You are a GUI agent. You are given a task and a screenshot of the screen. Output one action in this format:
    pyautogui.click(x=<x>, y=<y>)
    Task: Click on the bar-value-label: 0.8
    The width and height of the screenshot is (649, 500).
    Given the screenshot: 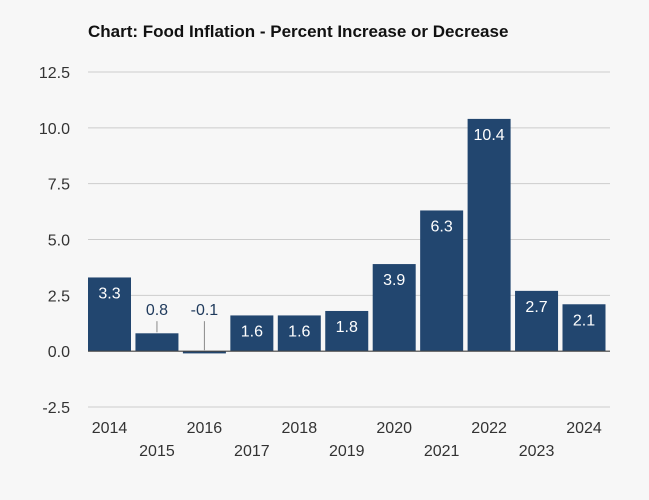 What is the action you would take?
    pyautogui.click(x=157, y=310)
    